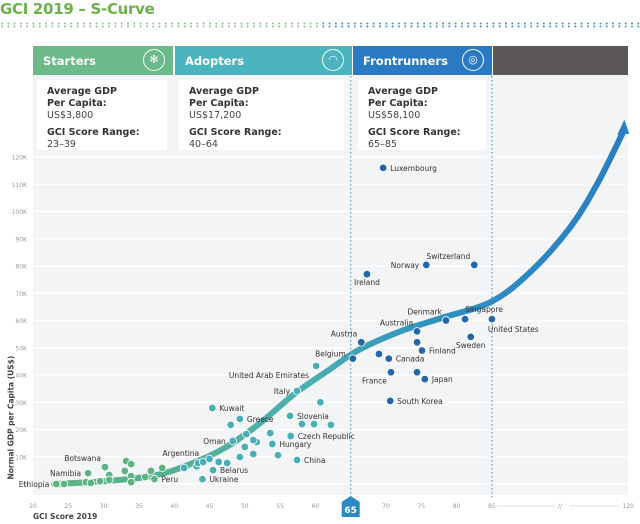 This screenshot has width=640, height=524. What do you see at coordinates (386, 506) in the screenshot?
I see `x-tick-label: 70` at bounding box center [386, 506].